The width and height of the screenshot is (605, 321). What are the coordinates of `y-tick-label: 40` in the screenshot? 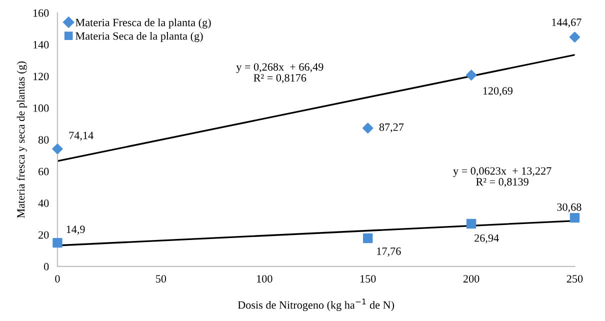 It's located at (43, 203).